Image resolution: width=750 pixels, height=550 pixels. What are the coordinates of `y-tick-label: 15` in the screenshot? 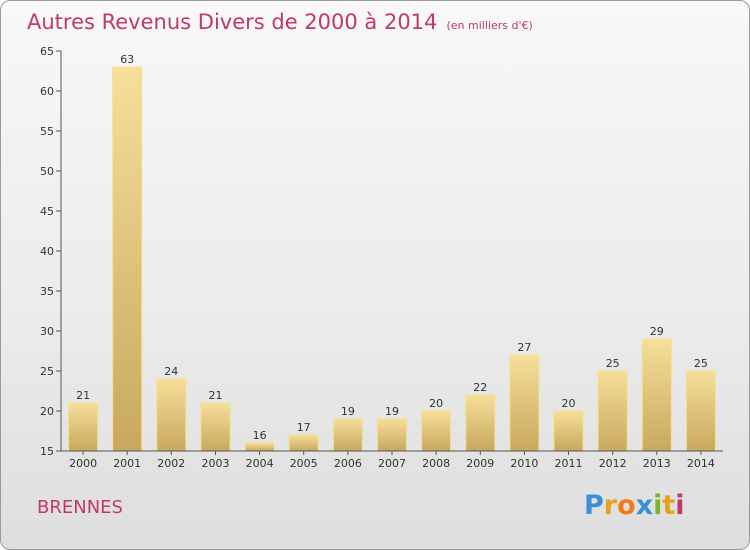 It's located at (47, 451).